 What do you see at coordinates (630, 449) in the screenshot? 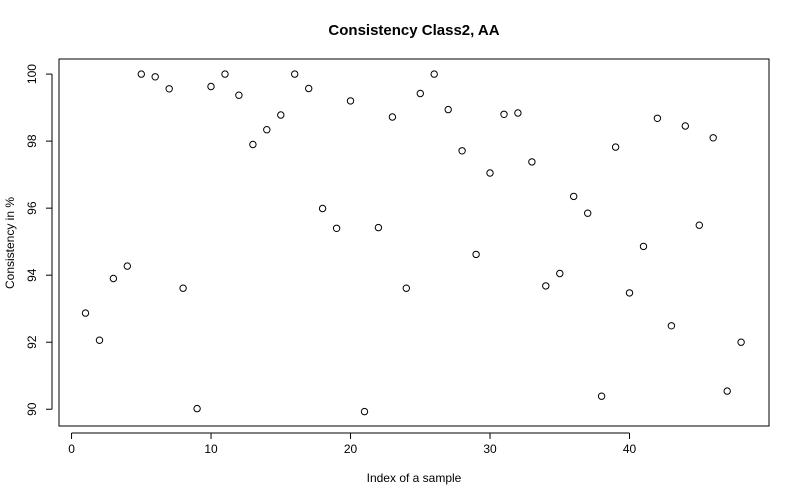
I see `x-tick-label: 40` at bounding box center [630, 449].